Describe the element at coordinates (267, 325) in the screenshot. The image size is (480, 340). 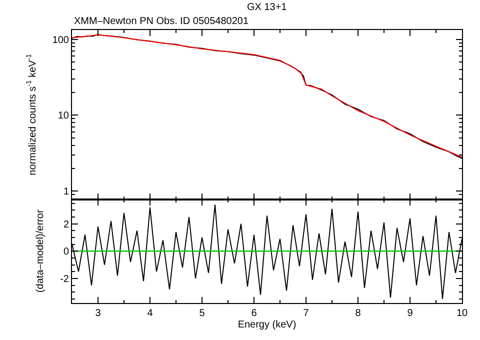
I see `x-axis-title: Energy (keV)` at that location.